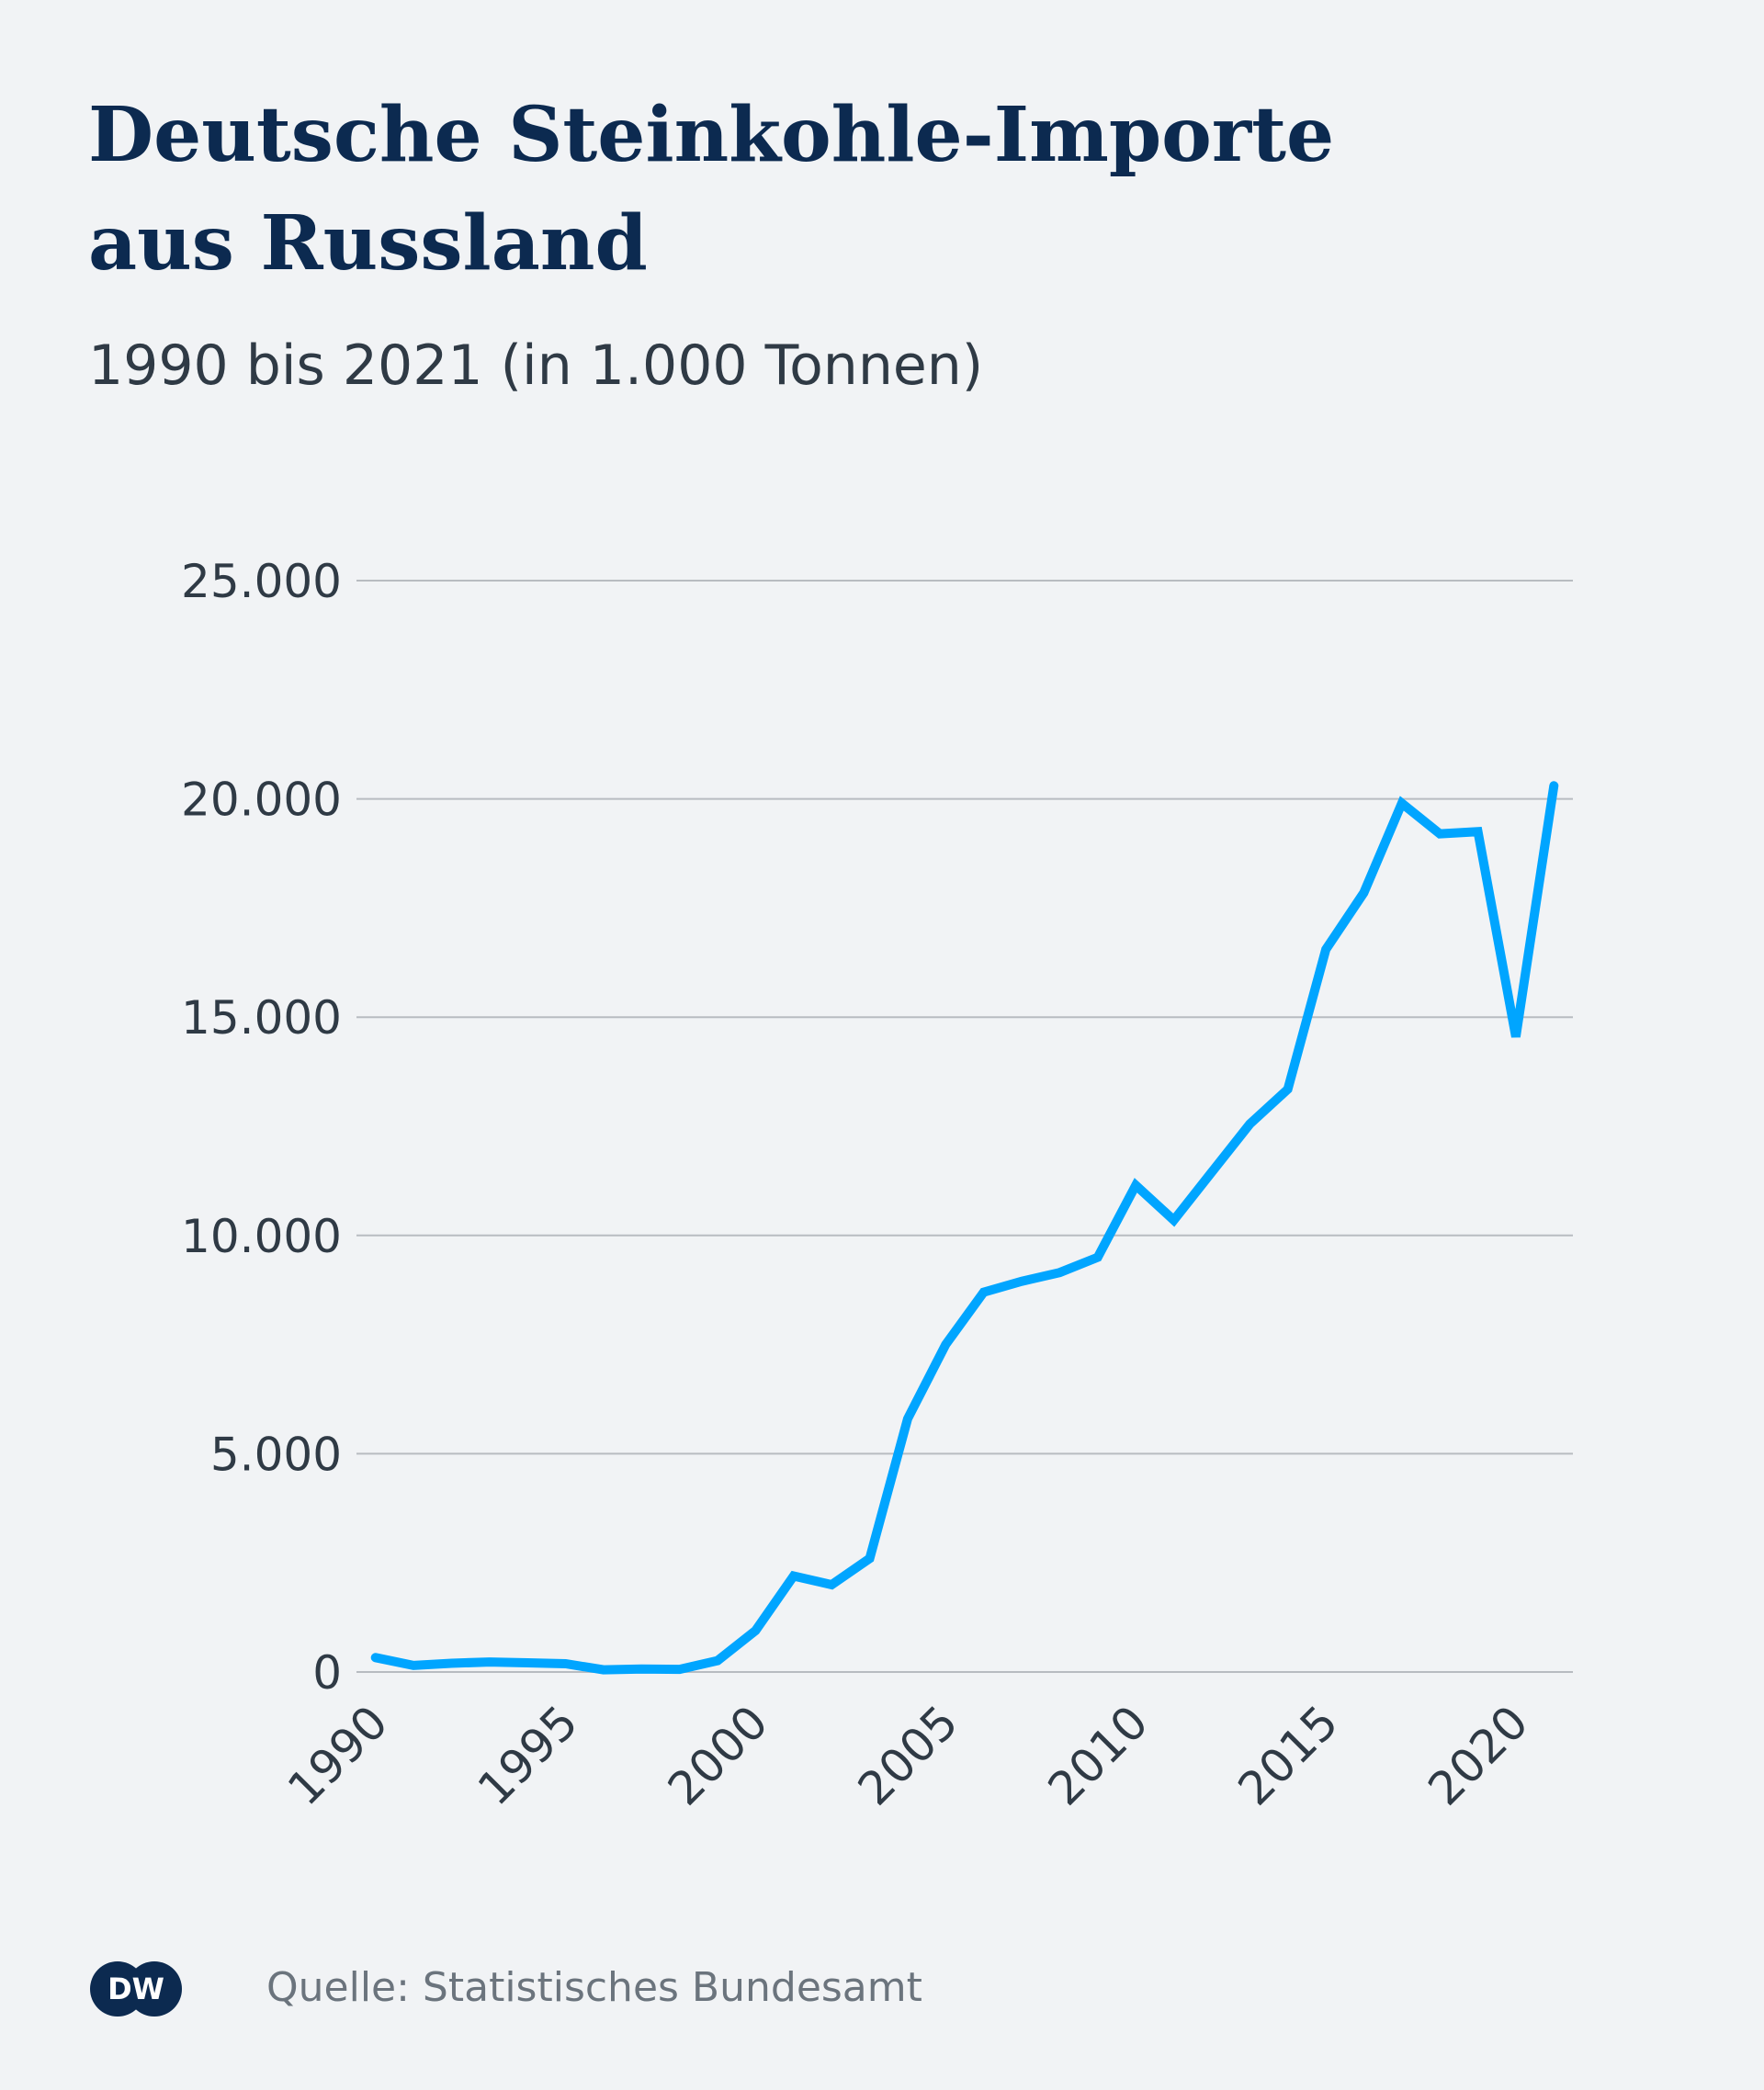 This screenshot has height=2090, width=1764. I want to click on x-tick-label: 1995, so click(528, 1755).